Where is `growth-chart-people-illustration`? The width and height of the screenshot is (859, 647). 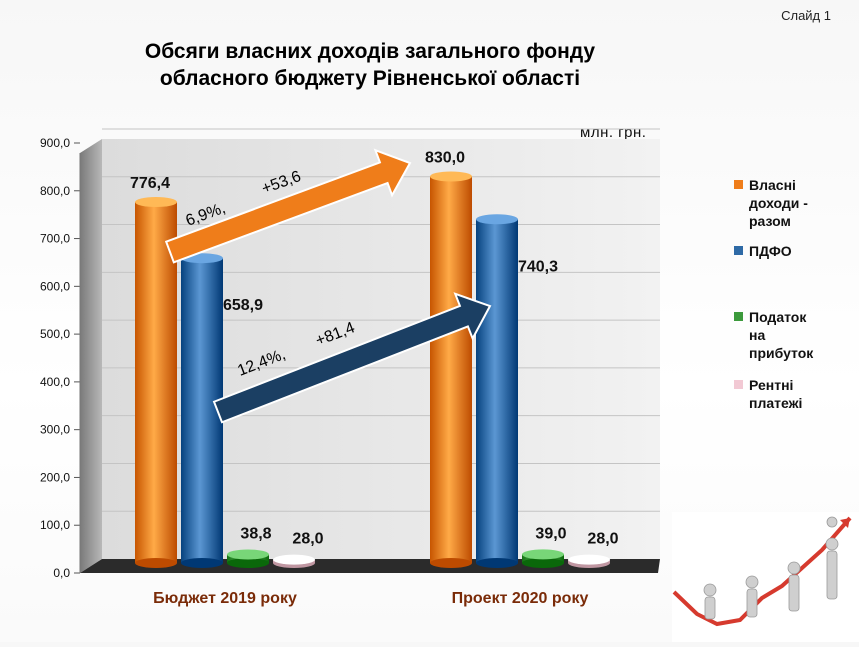
growth-chart-people-illustration is located at coordinates (765, 577).